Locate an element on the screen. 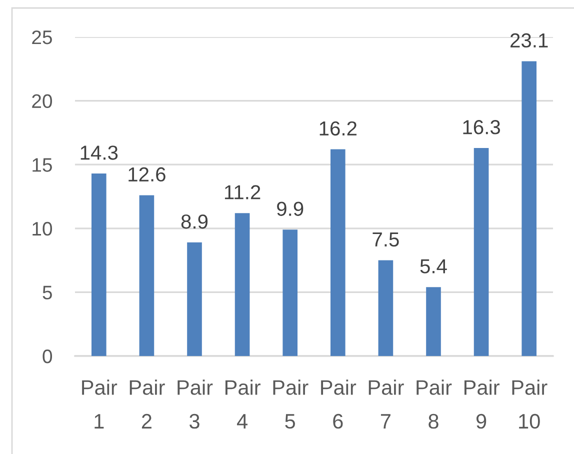  x-tick-label: Pair 10 is located at coordinates (530, 404).